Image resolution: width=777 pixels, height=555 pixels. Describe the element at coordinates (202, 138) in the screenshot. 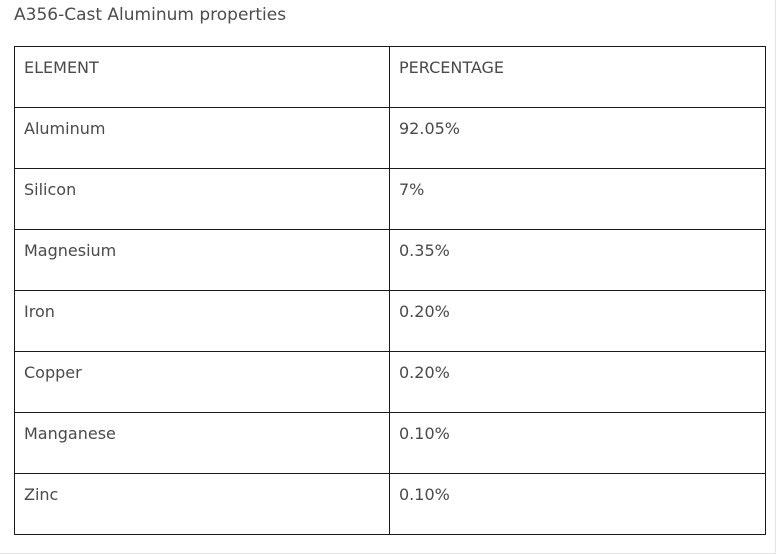

I see `element-cell: Aluminum` at that location.